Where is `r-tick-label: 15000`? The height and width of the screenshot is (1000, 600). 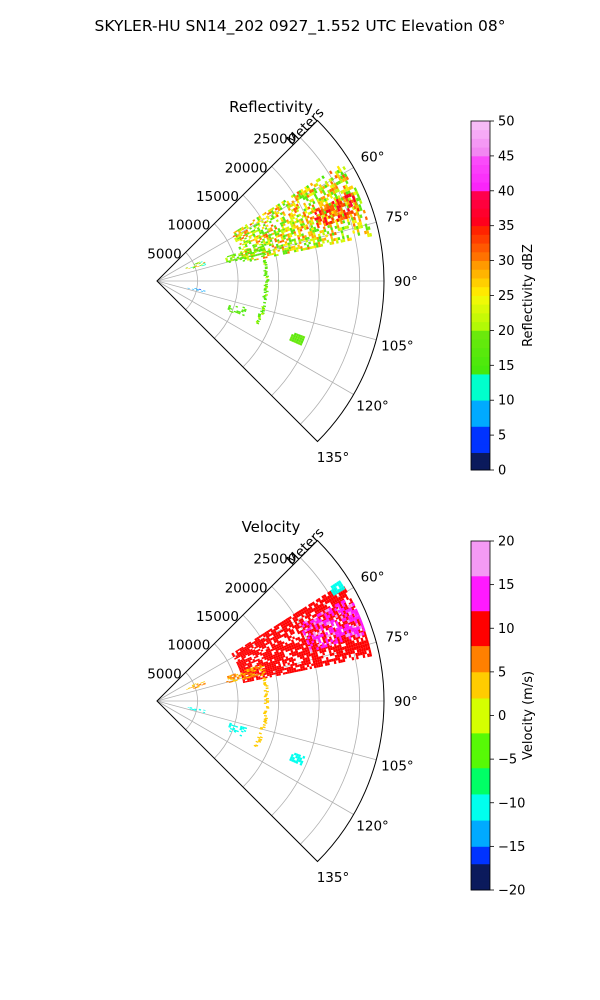
r-tick-label: 15000 is located at coordinates (217, 617).